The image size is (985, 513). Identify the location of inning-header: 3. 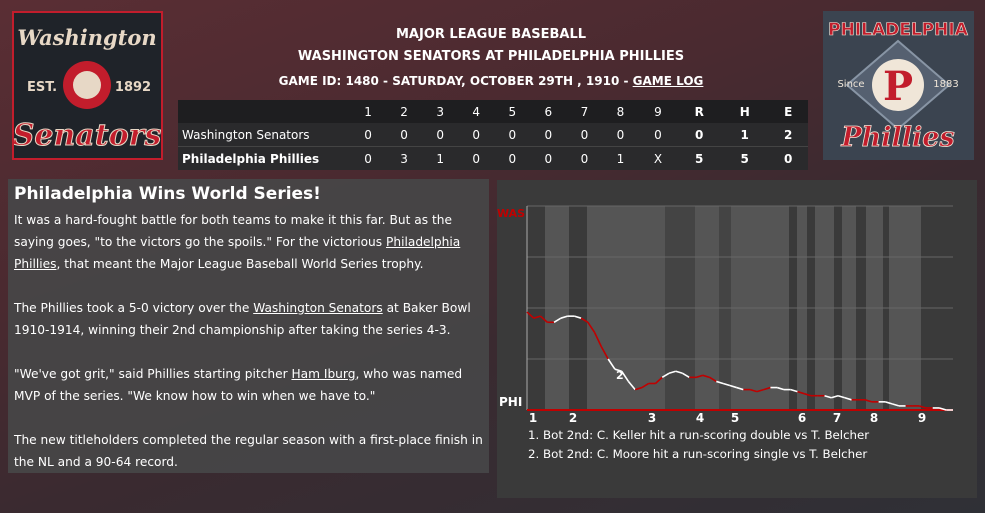
(440, 111).